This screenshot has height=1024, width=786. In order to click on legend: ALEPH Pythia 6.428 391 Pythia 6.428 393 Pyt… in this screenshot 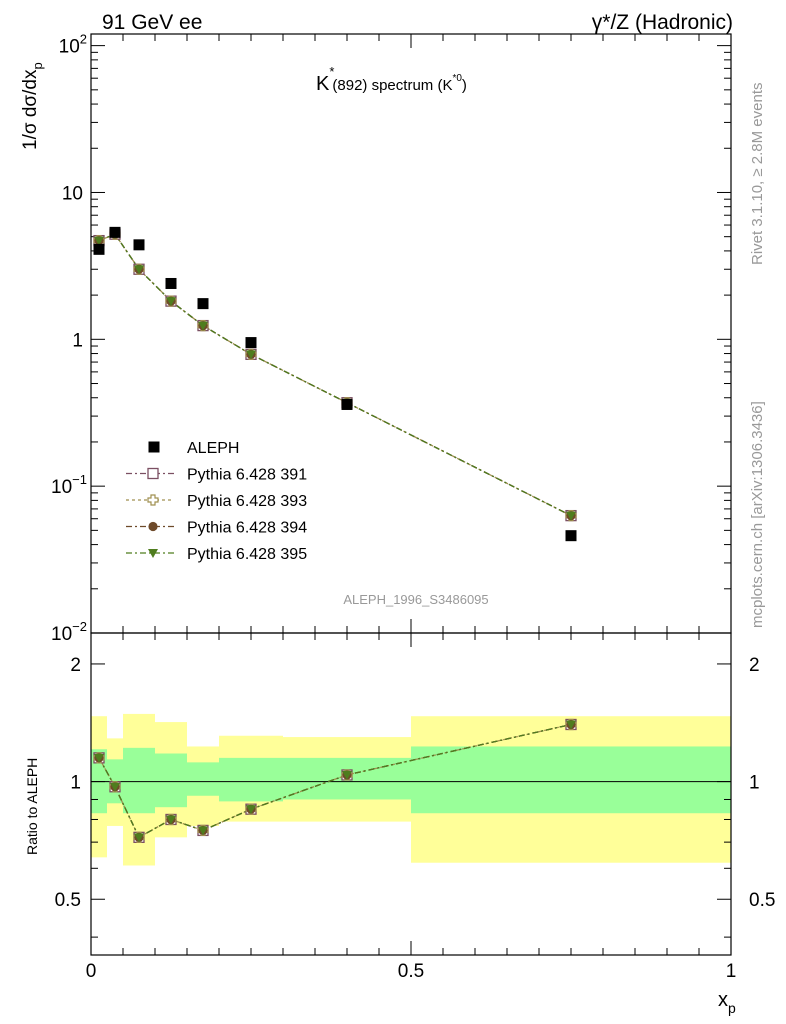, I will do `click(216, 501)`.